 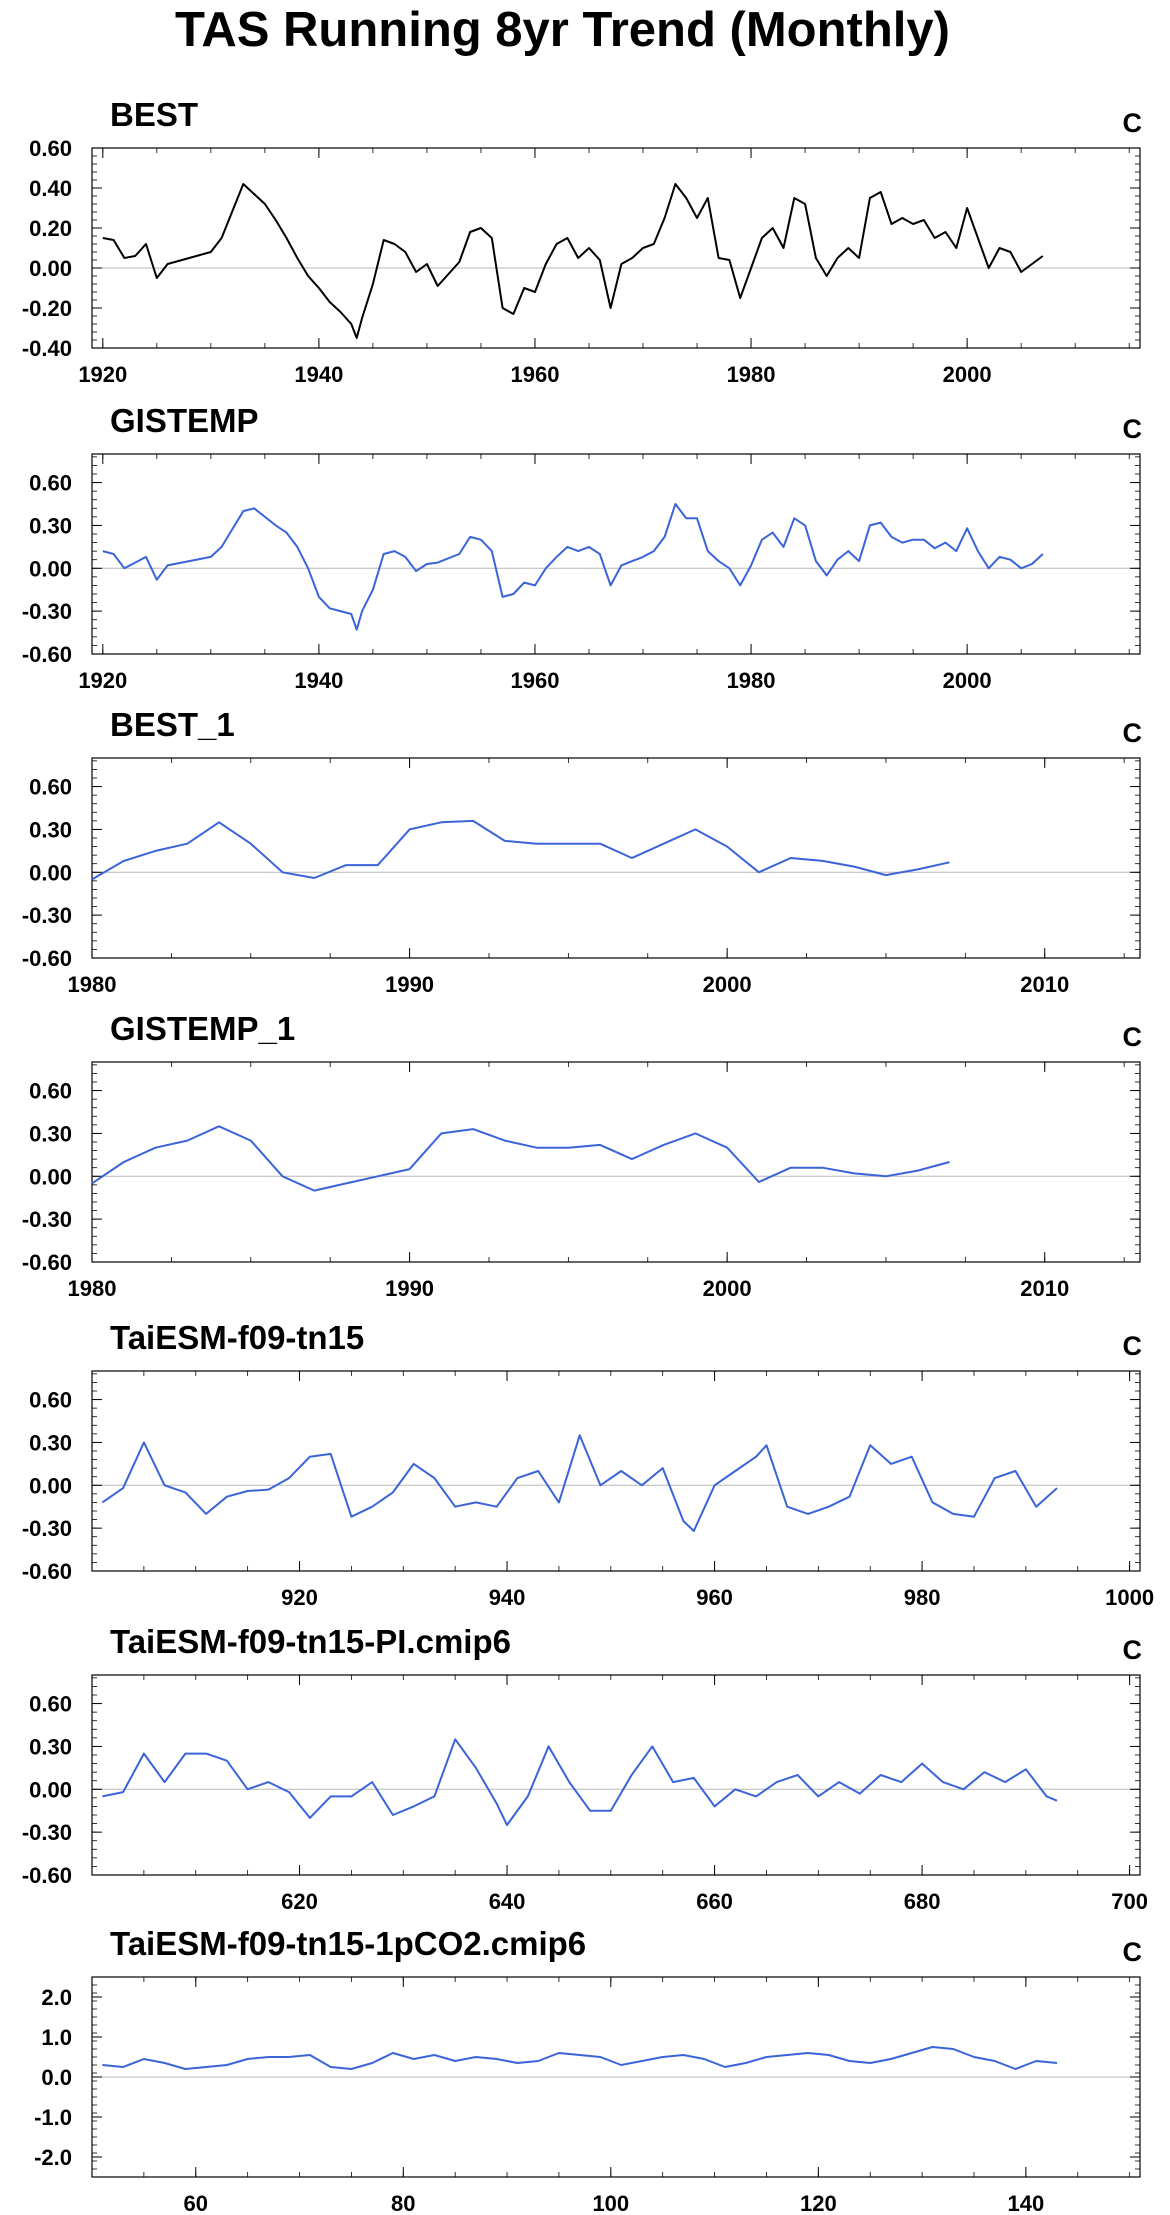 What do you see at coordinates (310, 1641) in the screenshot?
I see `panel-title: TaiESM-f09-tn15-PI.cmip6` at bounding box center [310, 1641].